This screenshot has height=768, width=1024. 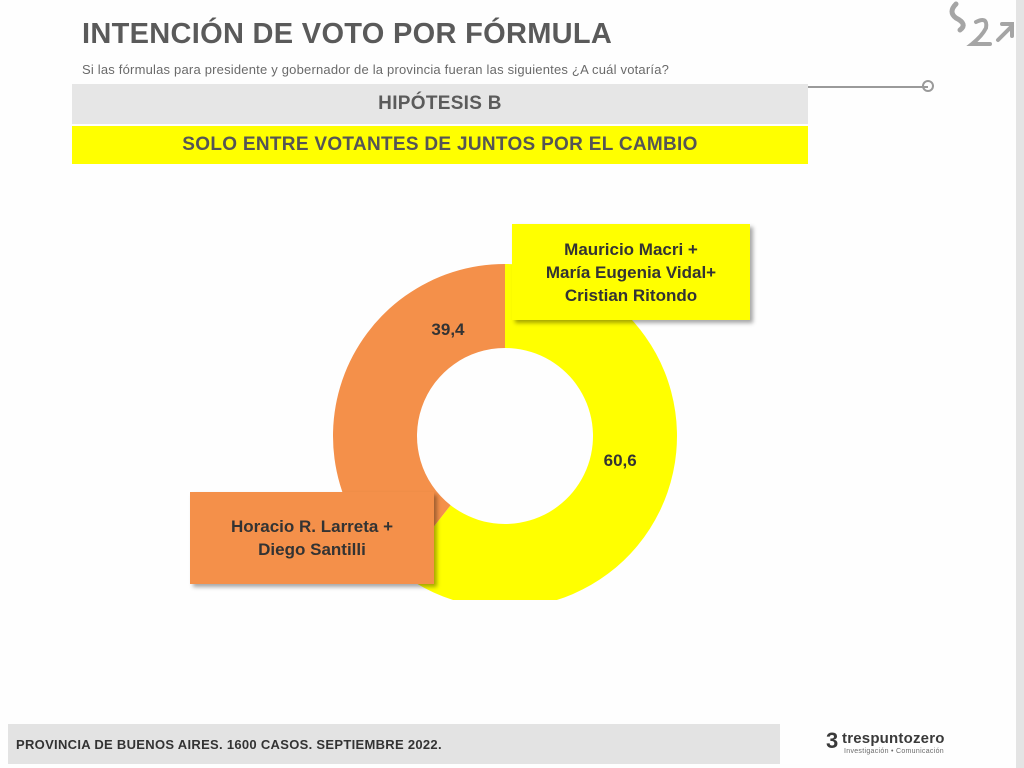 I want to click on page-title: INTENCIÓN DE VOTO POR FÓRMULA, so click(x=347, y=34).